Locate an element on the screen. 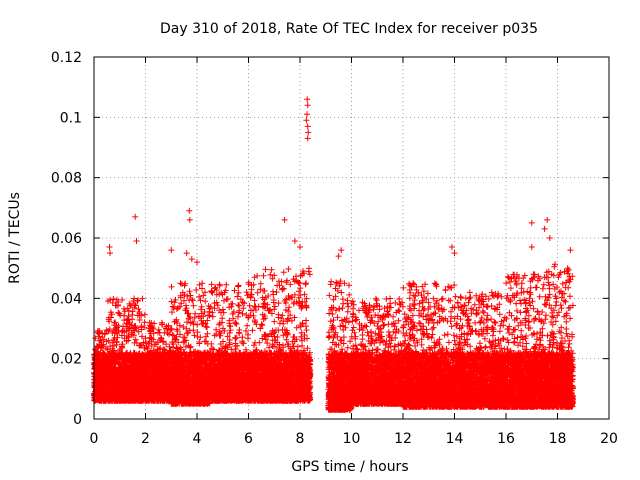 The image size is (640, 480). y-tick-label: 0.02 is located at coordinates (66, 360).